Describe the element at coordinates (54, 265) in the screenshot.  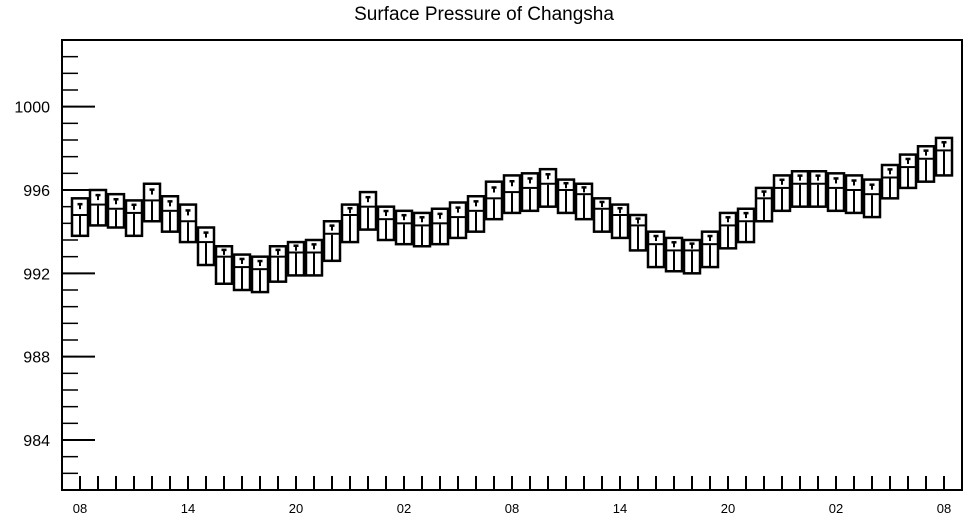
I see `y-axis: 984 988 992 996 1000` at that location.